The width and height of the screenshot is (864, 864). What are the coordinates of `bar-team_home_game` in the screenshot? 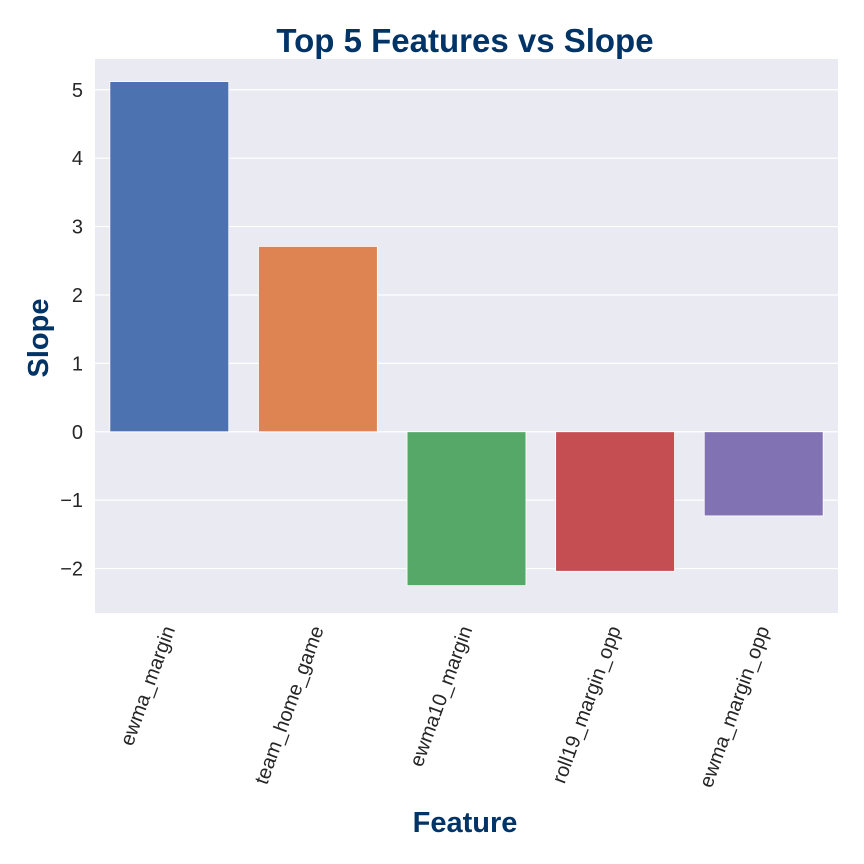 It's located at (318, 339).